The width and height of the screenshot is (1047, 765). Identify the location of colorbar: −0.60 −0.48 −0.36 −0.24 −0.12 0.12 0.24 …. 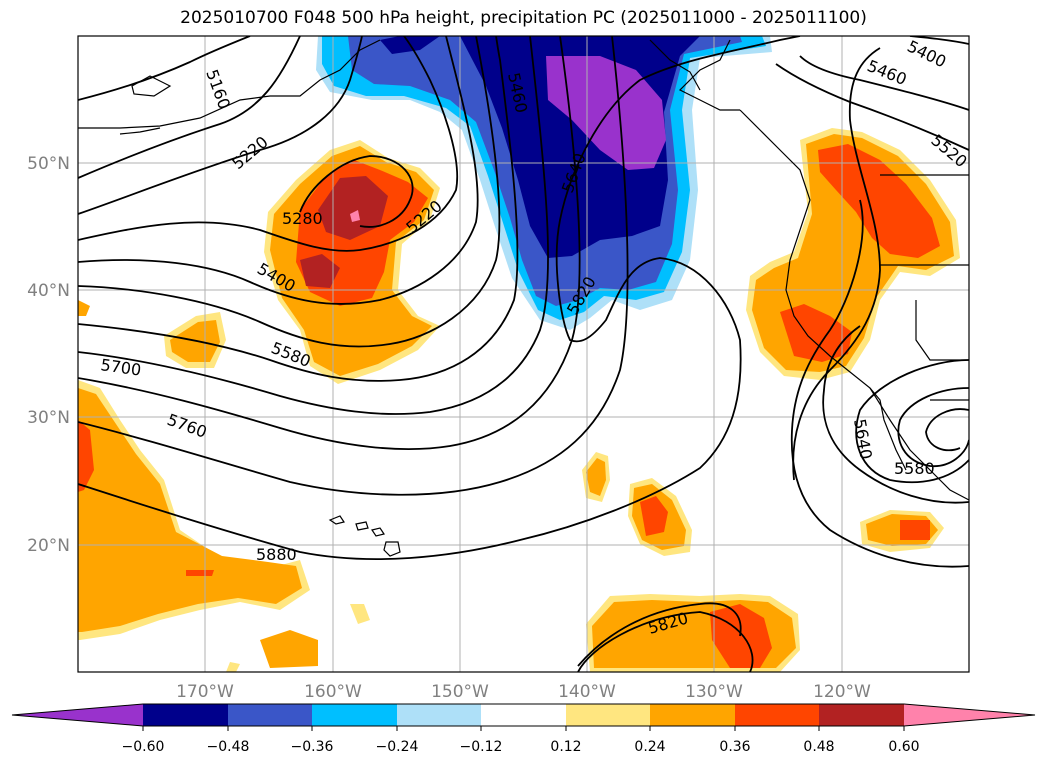
(523, 729).